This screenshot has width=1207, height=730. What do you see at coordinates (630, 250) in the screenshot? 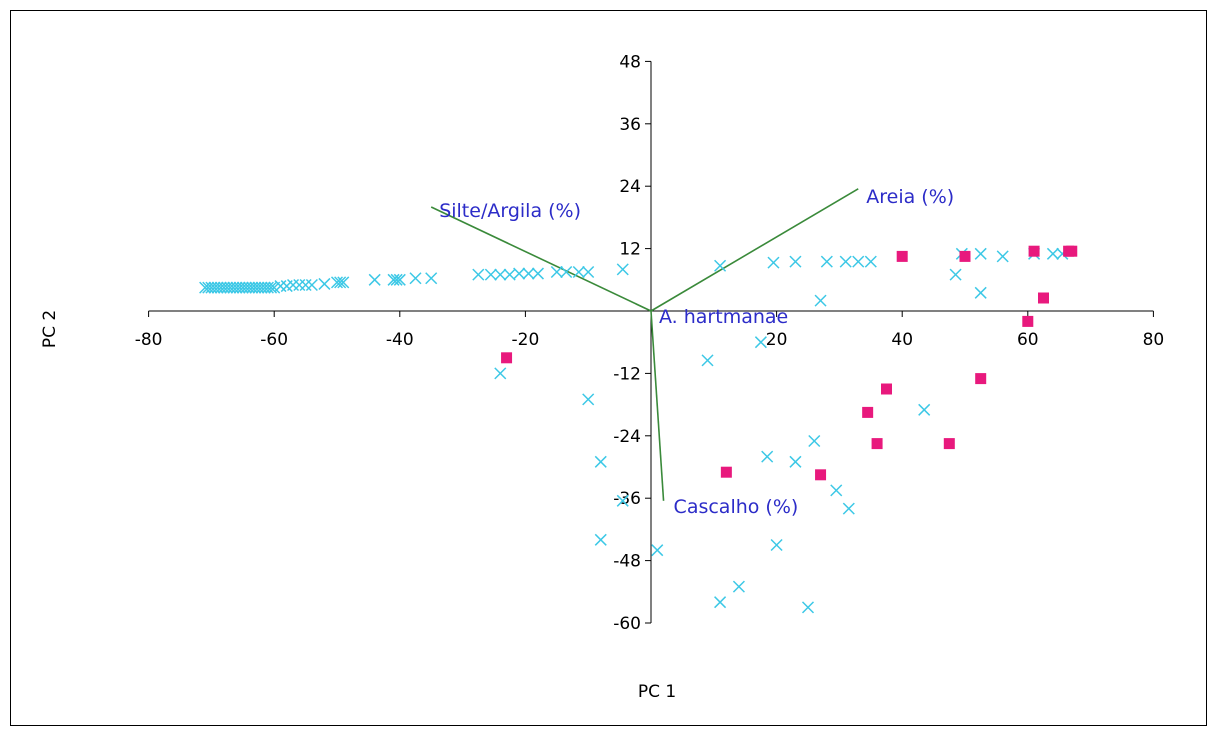
I see `y-tick-label: 12` at bounding box center [630, 250].